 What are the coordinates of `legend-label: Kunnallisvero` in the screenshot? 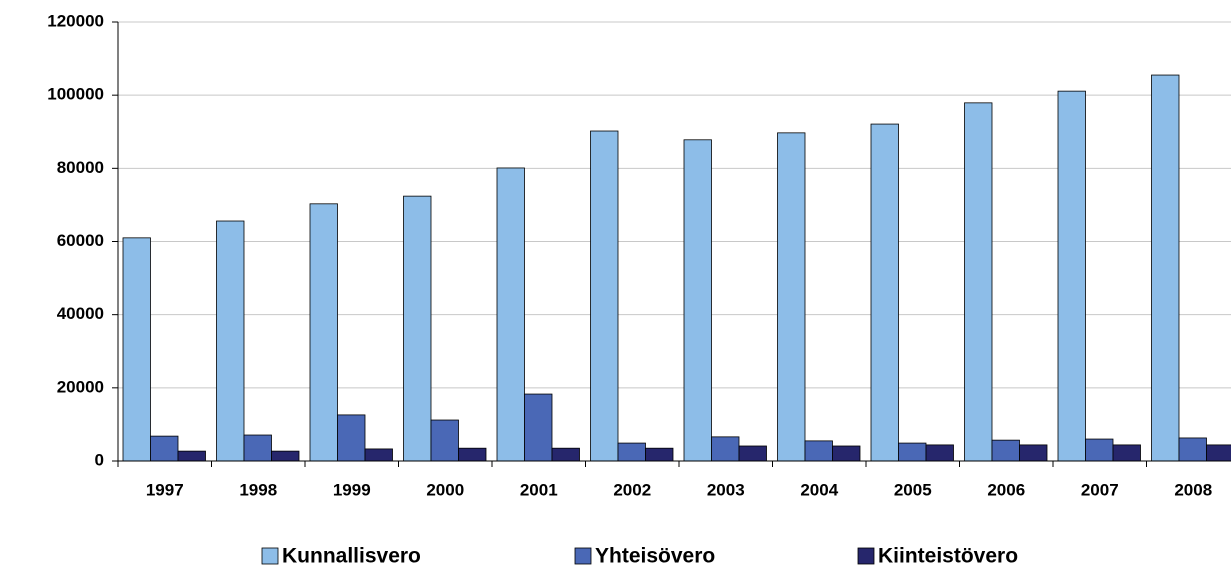 It's located at (351, 556).